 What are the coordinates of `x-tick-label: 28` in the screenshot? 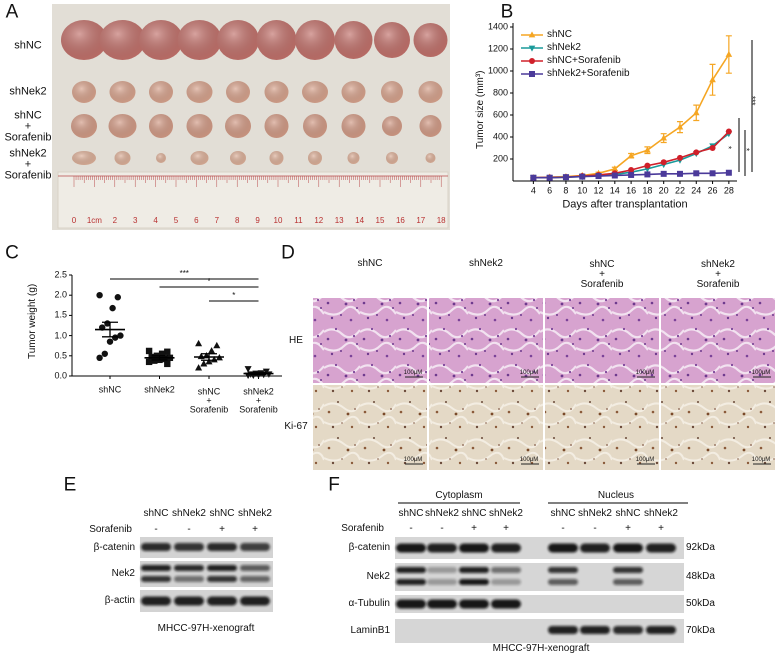 It's located at (728, 190).